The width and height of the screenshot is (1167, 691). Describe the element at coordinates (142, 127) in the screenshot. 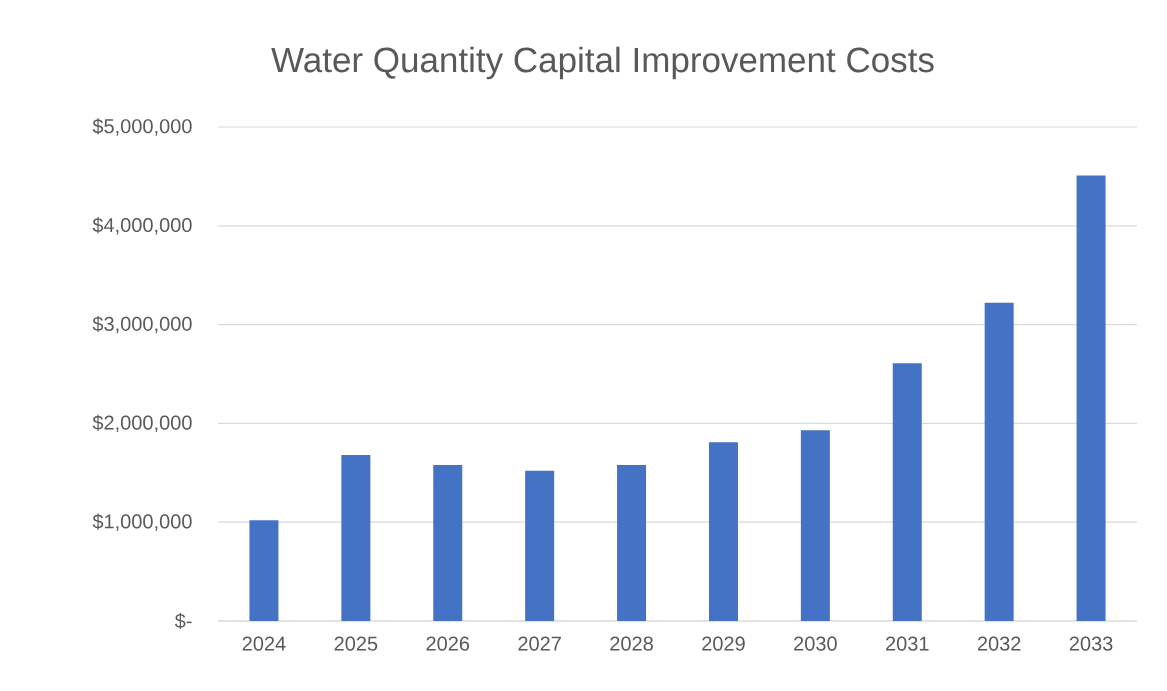

I see `y-tick-label: $5,000,000` at that location.